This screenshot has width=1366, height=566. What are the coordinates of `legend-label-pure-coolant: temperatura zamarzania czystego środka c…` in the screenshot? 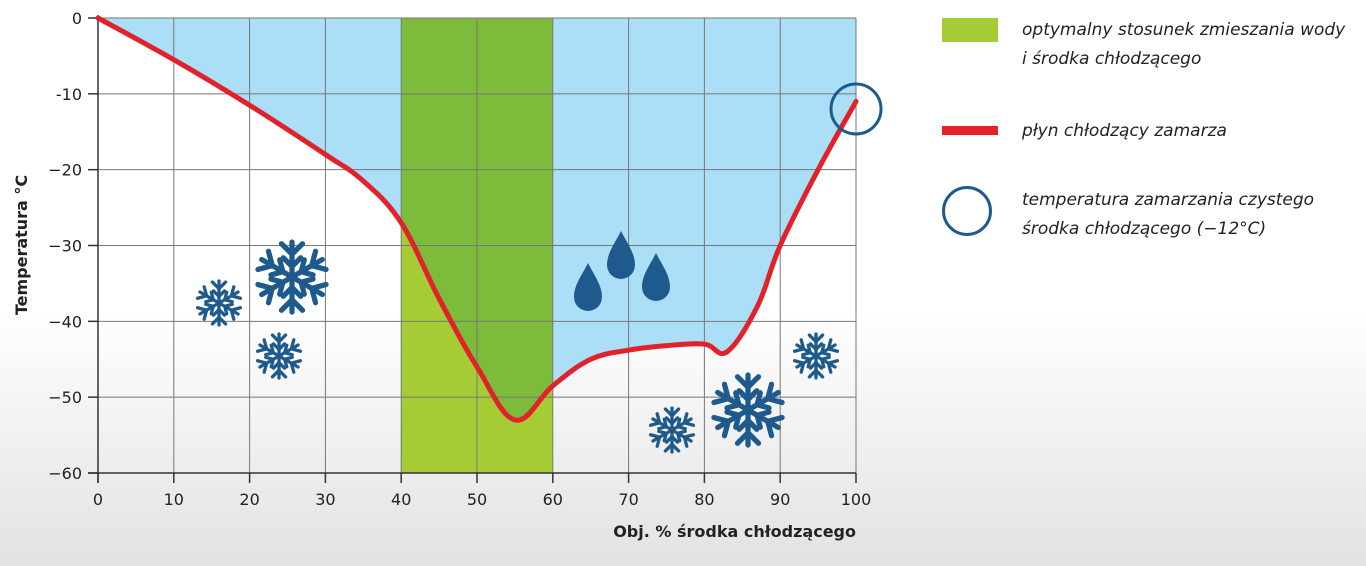 It's located at (1168, 214).